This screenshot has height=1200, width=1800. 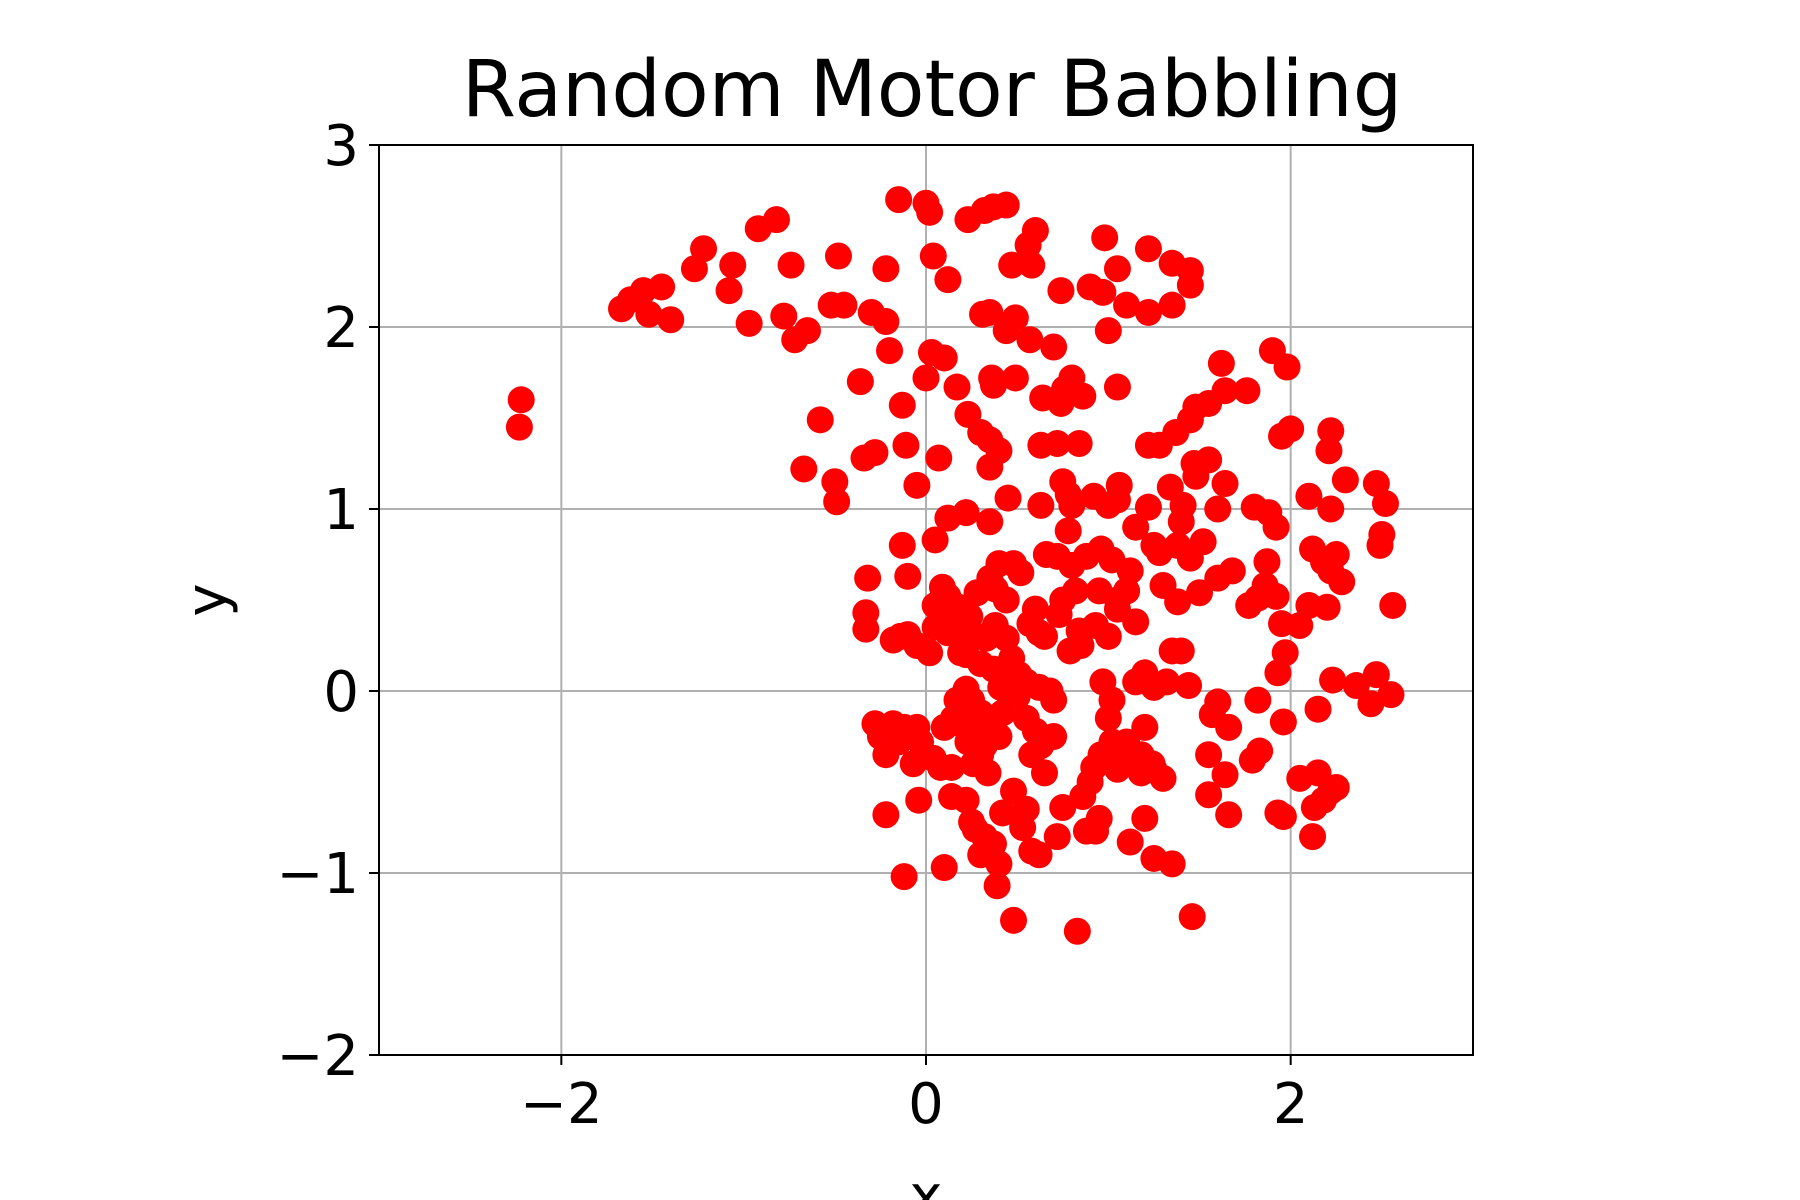 I want to click on y-tick-label: 0, so click(x=341, y=692).